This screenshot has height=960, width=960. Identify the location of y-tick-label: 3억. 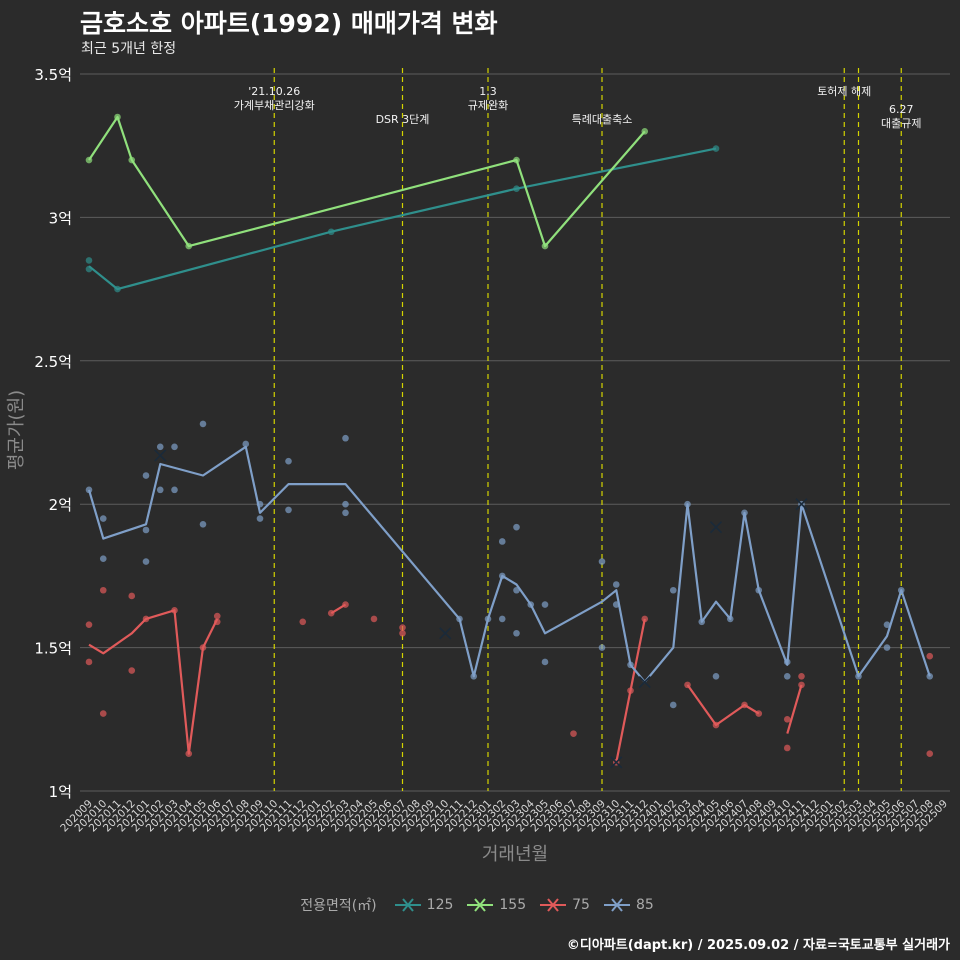
(60, 218).